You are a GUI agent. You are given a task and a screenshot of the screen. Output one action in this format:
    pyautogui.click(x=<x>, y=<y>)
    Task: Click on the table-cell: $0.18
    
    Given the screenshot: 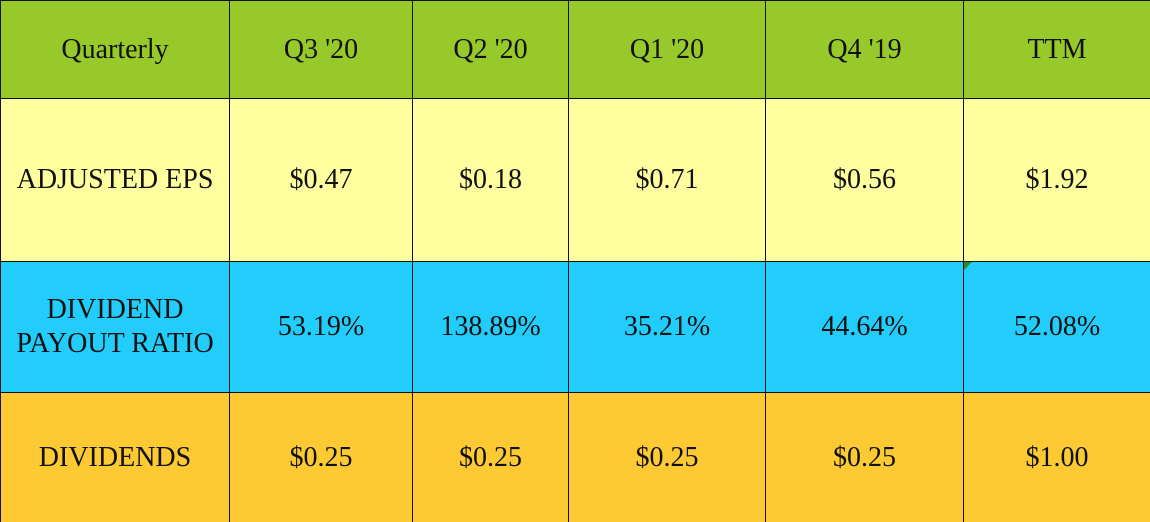 What is the action you would take?
    pyautogui.click(x=490, y=180)
    